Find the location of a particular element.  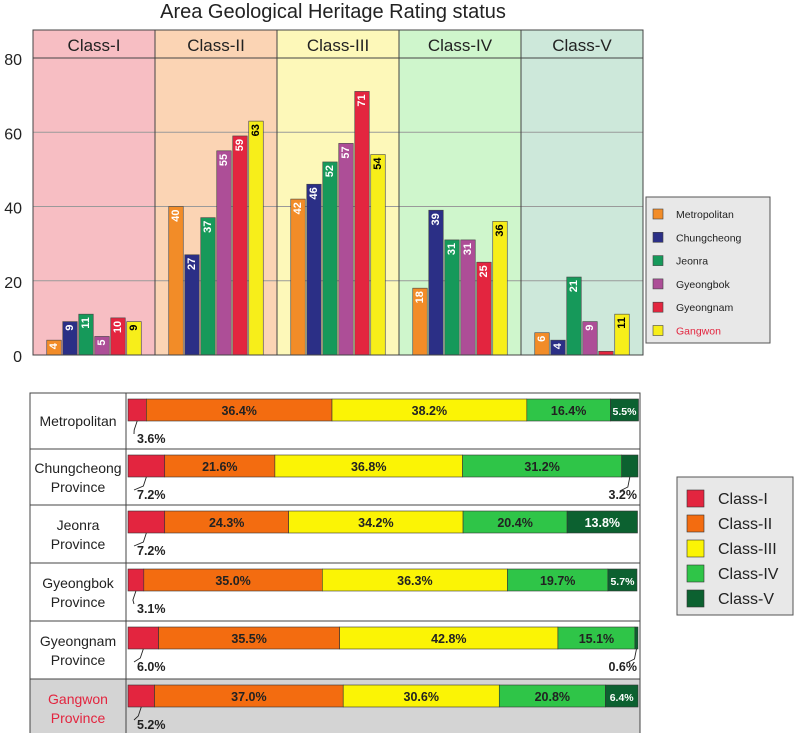

bar-value-label: 5 is located at coordinates (102, 342).